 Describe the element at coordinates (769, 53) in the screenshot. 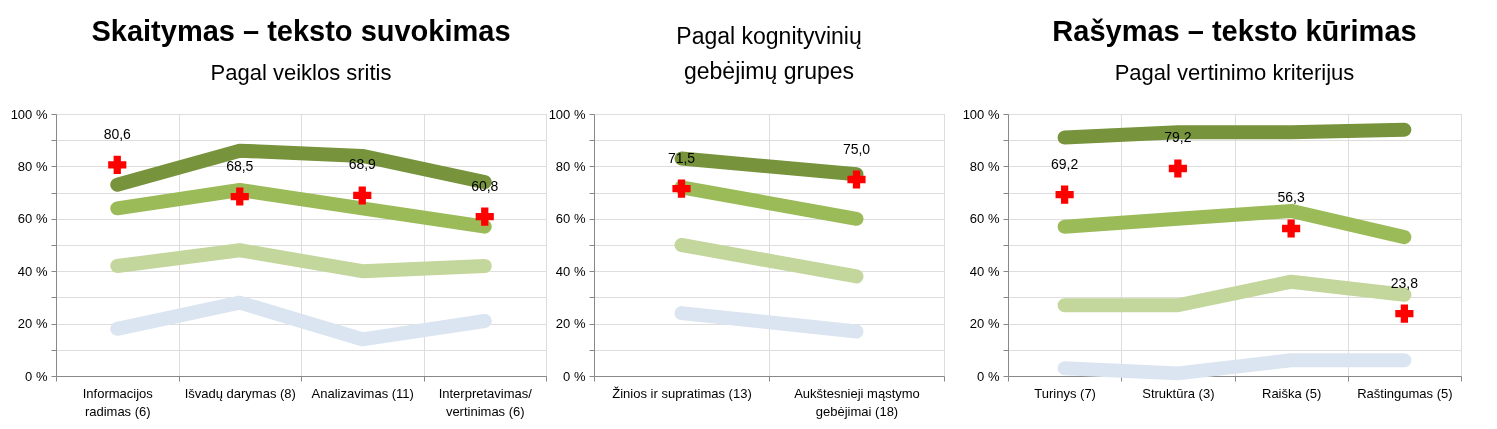

I see `chart-subtitle: Pagal kognityvinių gebėjimų grupes` at that location.